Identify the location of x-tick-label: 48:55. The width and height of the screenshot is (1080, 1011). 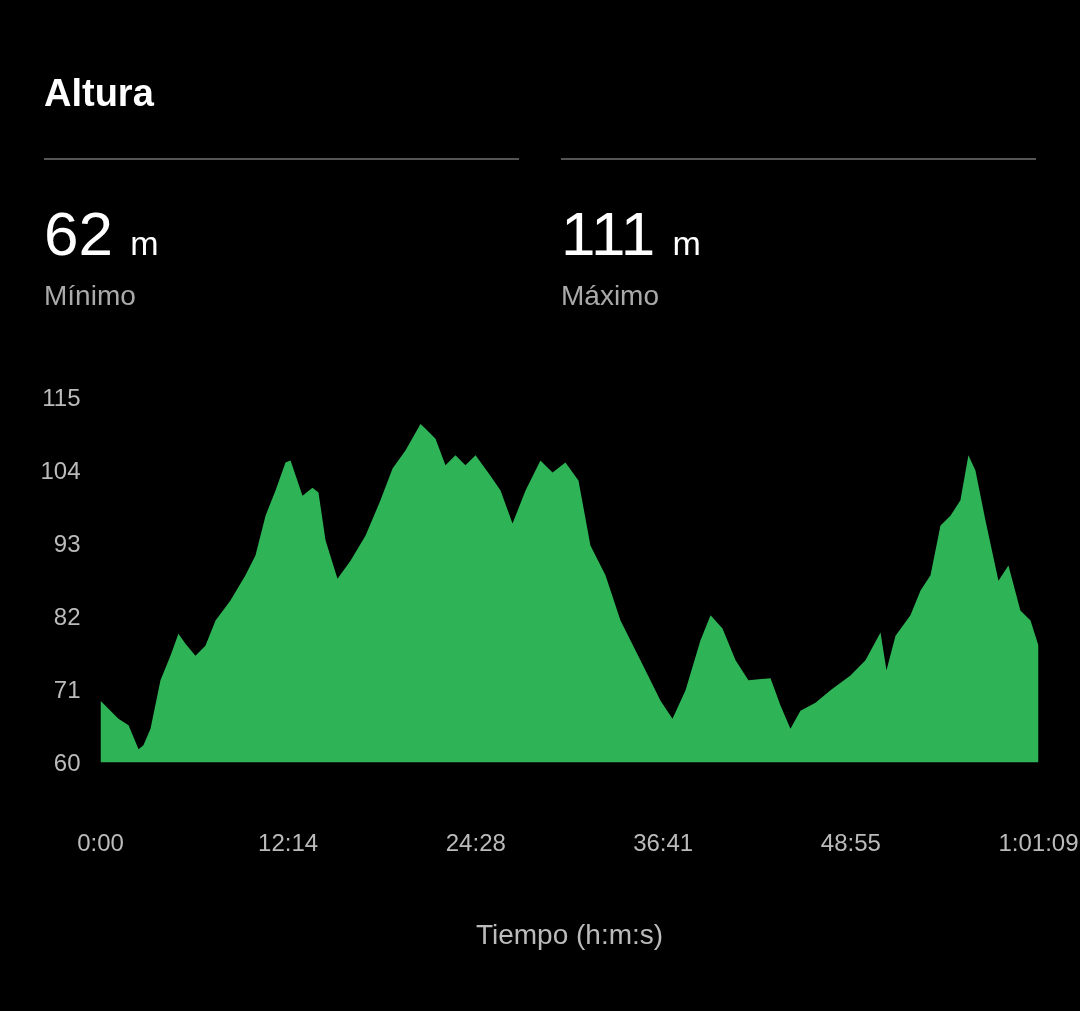
(850, 842).